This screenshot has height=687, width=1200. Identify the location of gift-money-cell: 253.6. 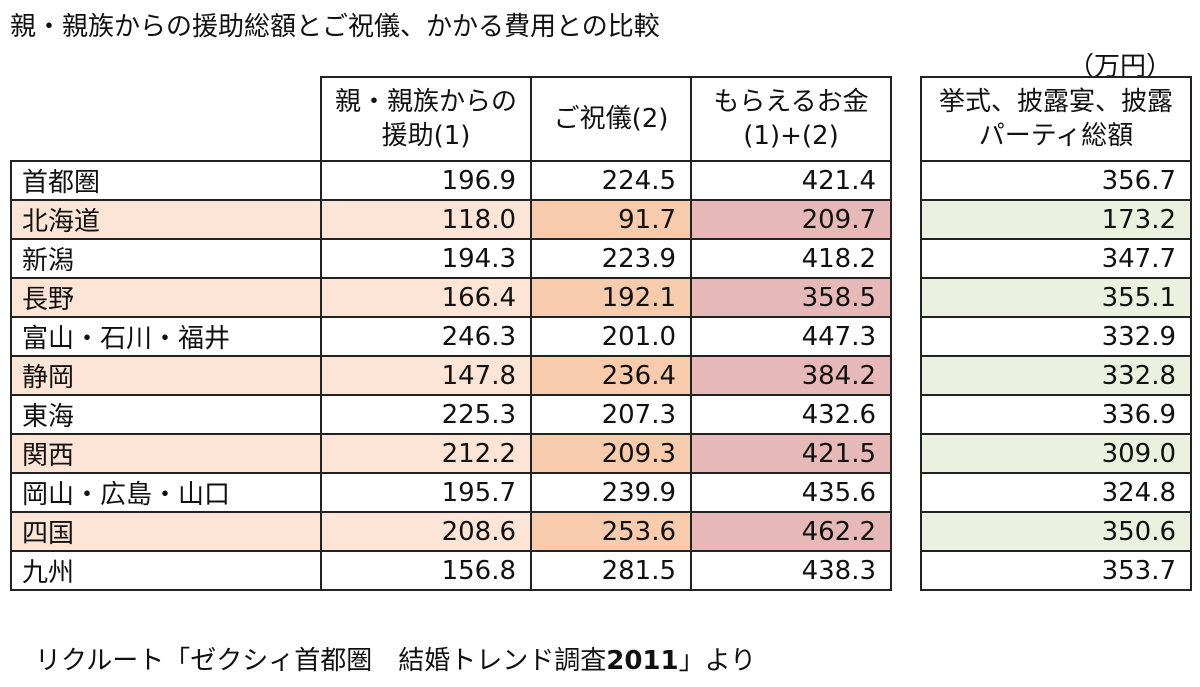
(611, 531).